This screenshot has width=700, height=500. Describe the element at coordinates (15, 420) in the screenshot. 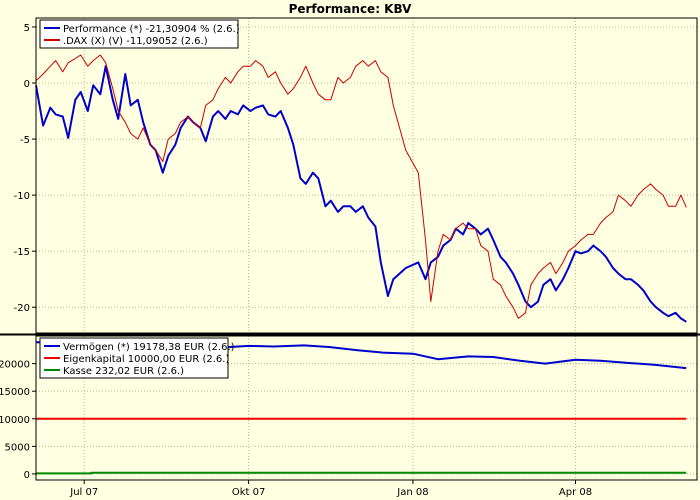

I see `bottom-ytick-label: 10000` at that location.